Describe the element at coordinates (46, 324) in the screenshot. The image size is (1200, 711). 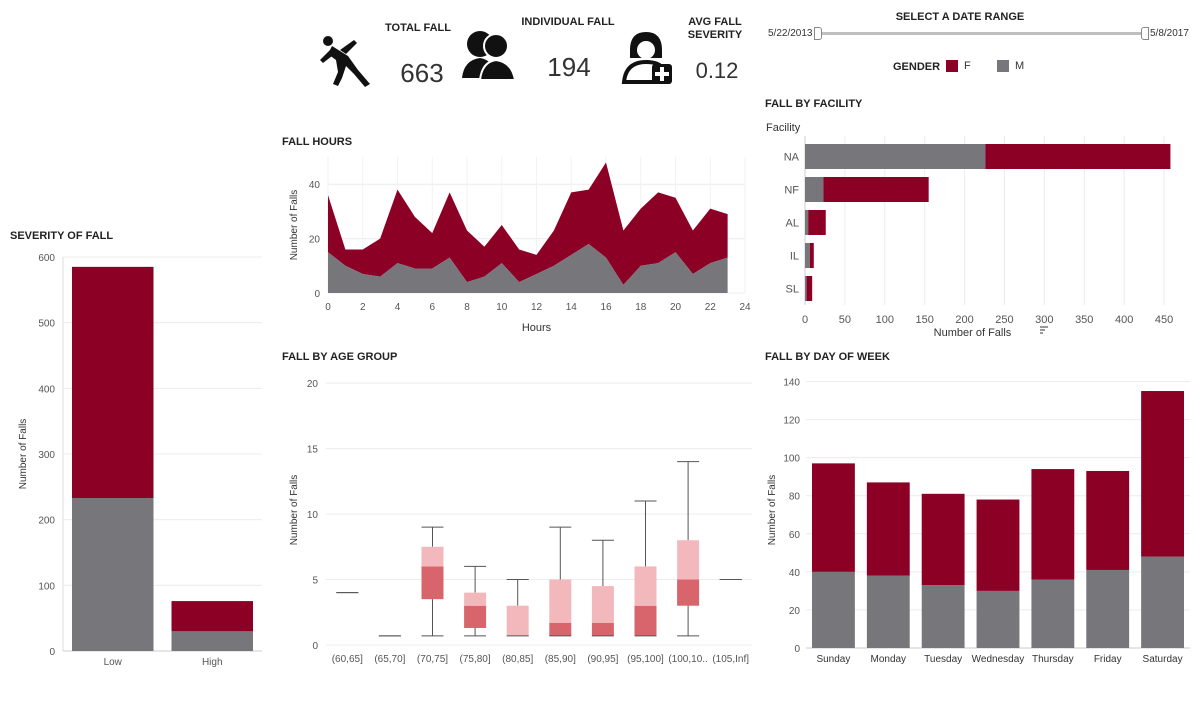
I see `severity-y-tick: 500` at that location.